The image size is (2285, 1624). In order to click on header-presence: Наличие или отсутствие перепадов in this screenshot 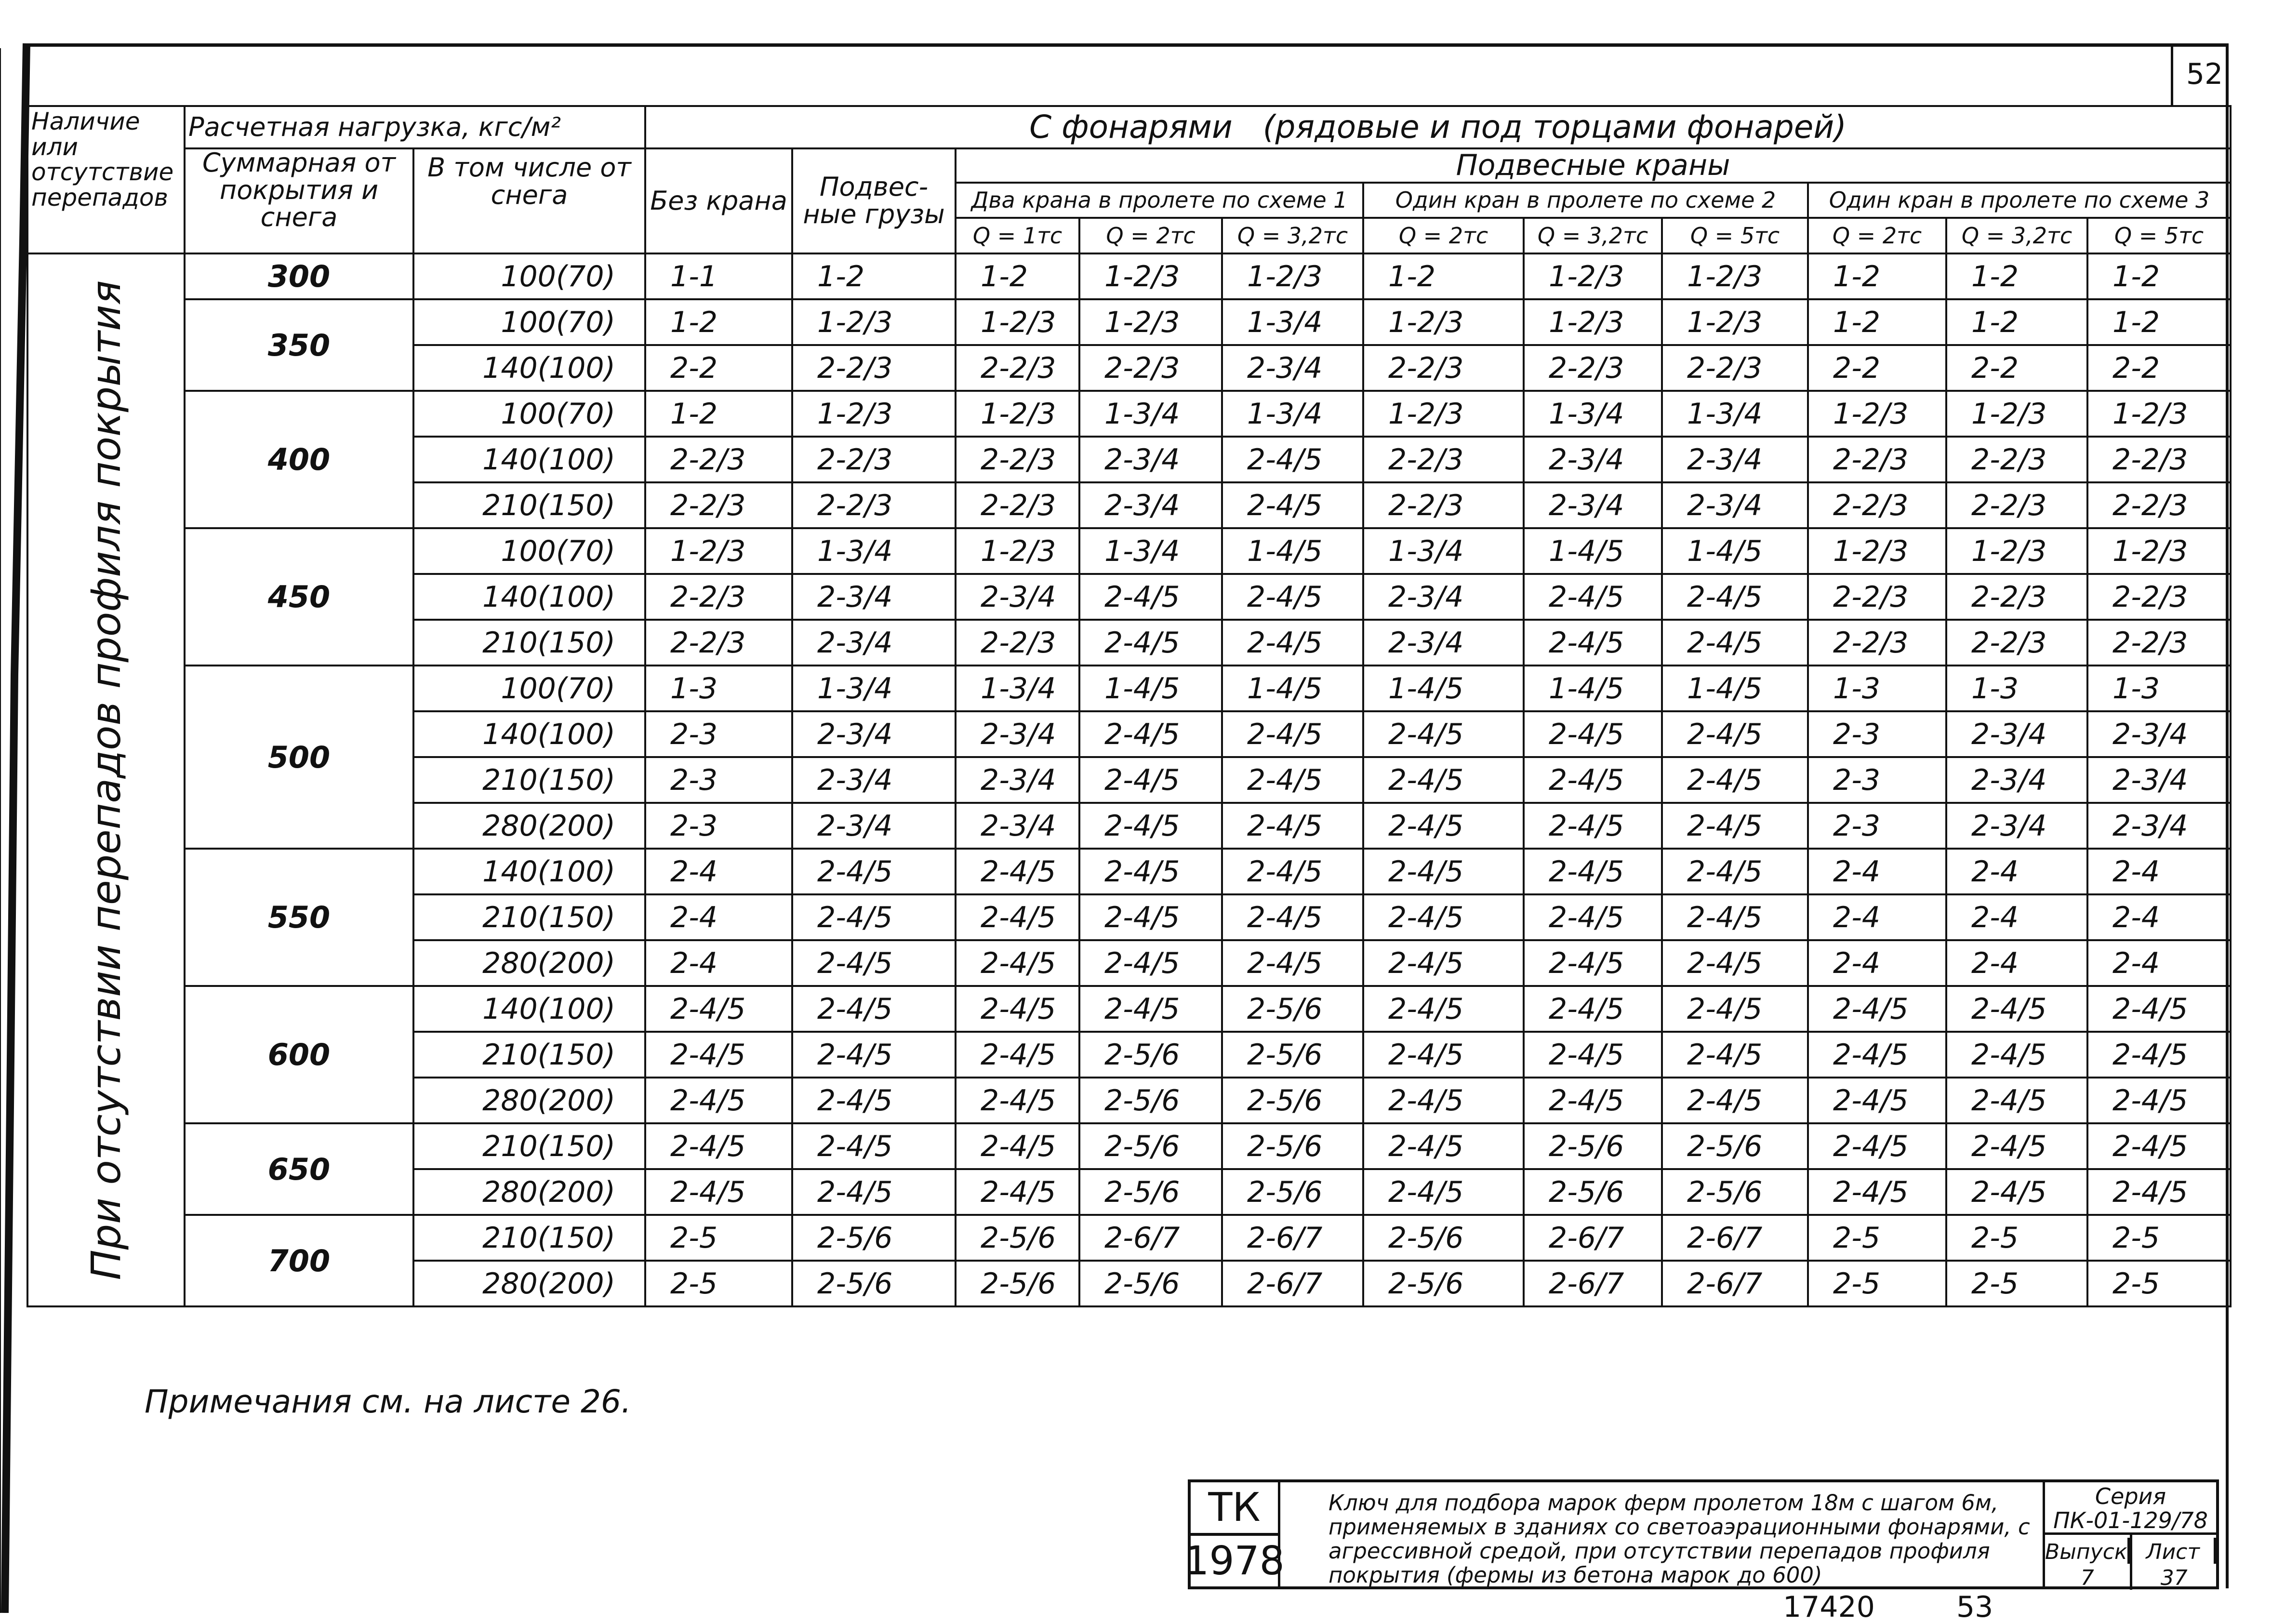, I will do `click(106, 179)`.